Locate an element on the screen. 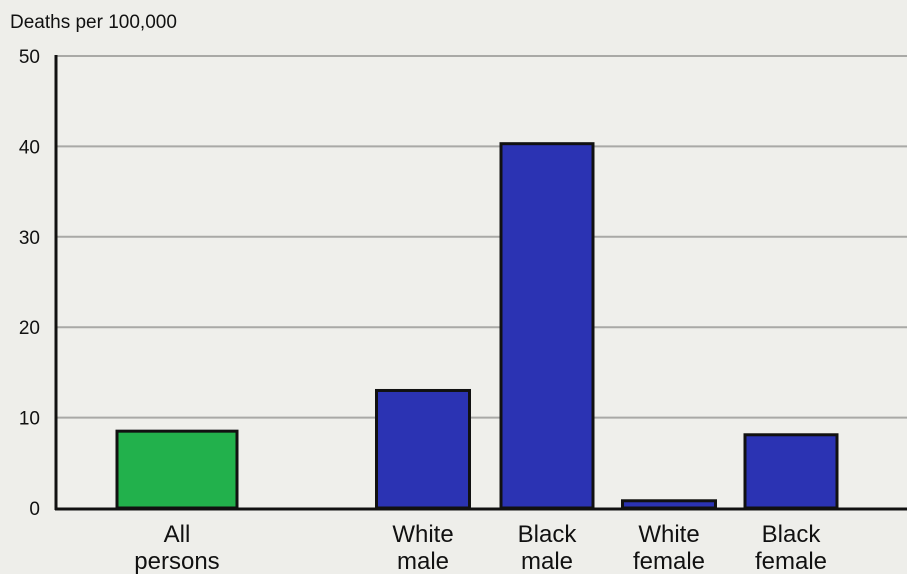 The height and width of the screenshot is (574, 907). bar-white-female is located at coordinates (669, 504).